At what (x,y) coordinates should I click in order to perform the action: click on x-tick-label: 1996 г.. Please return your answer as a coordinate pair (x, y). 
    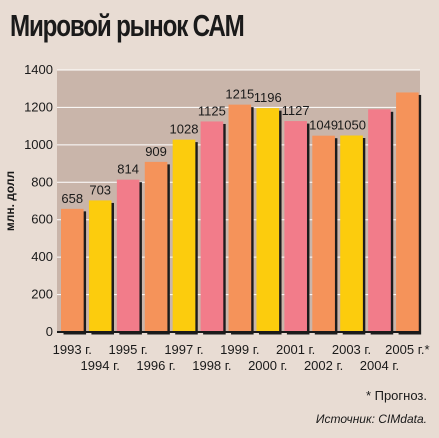
    Looking at the image, I should click on (155, 365).